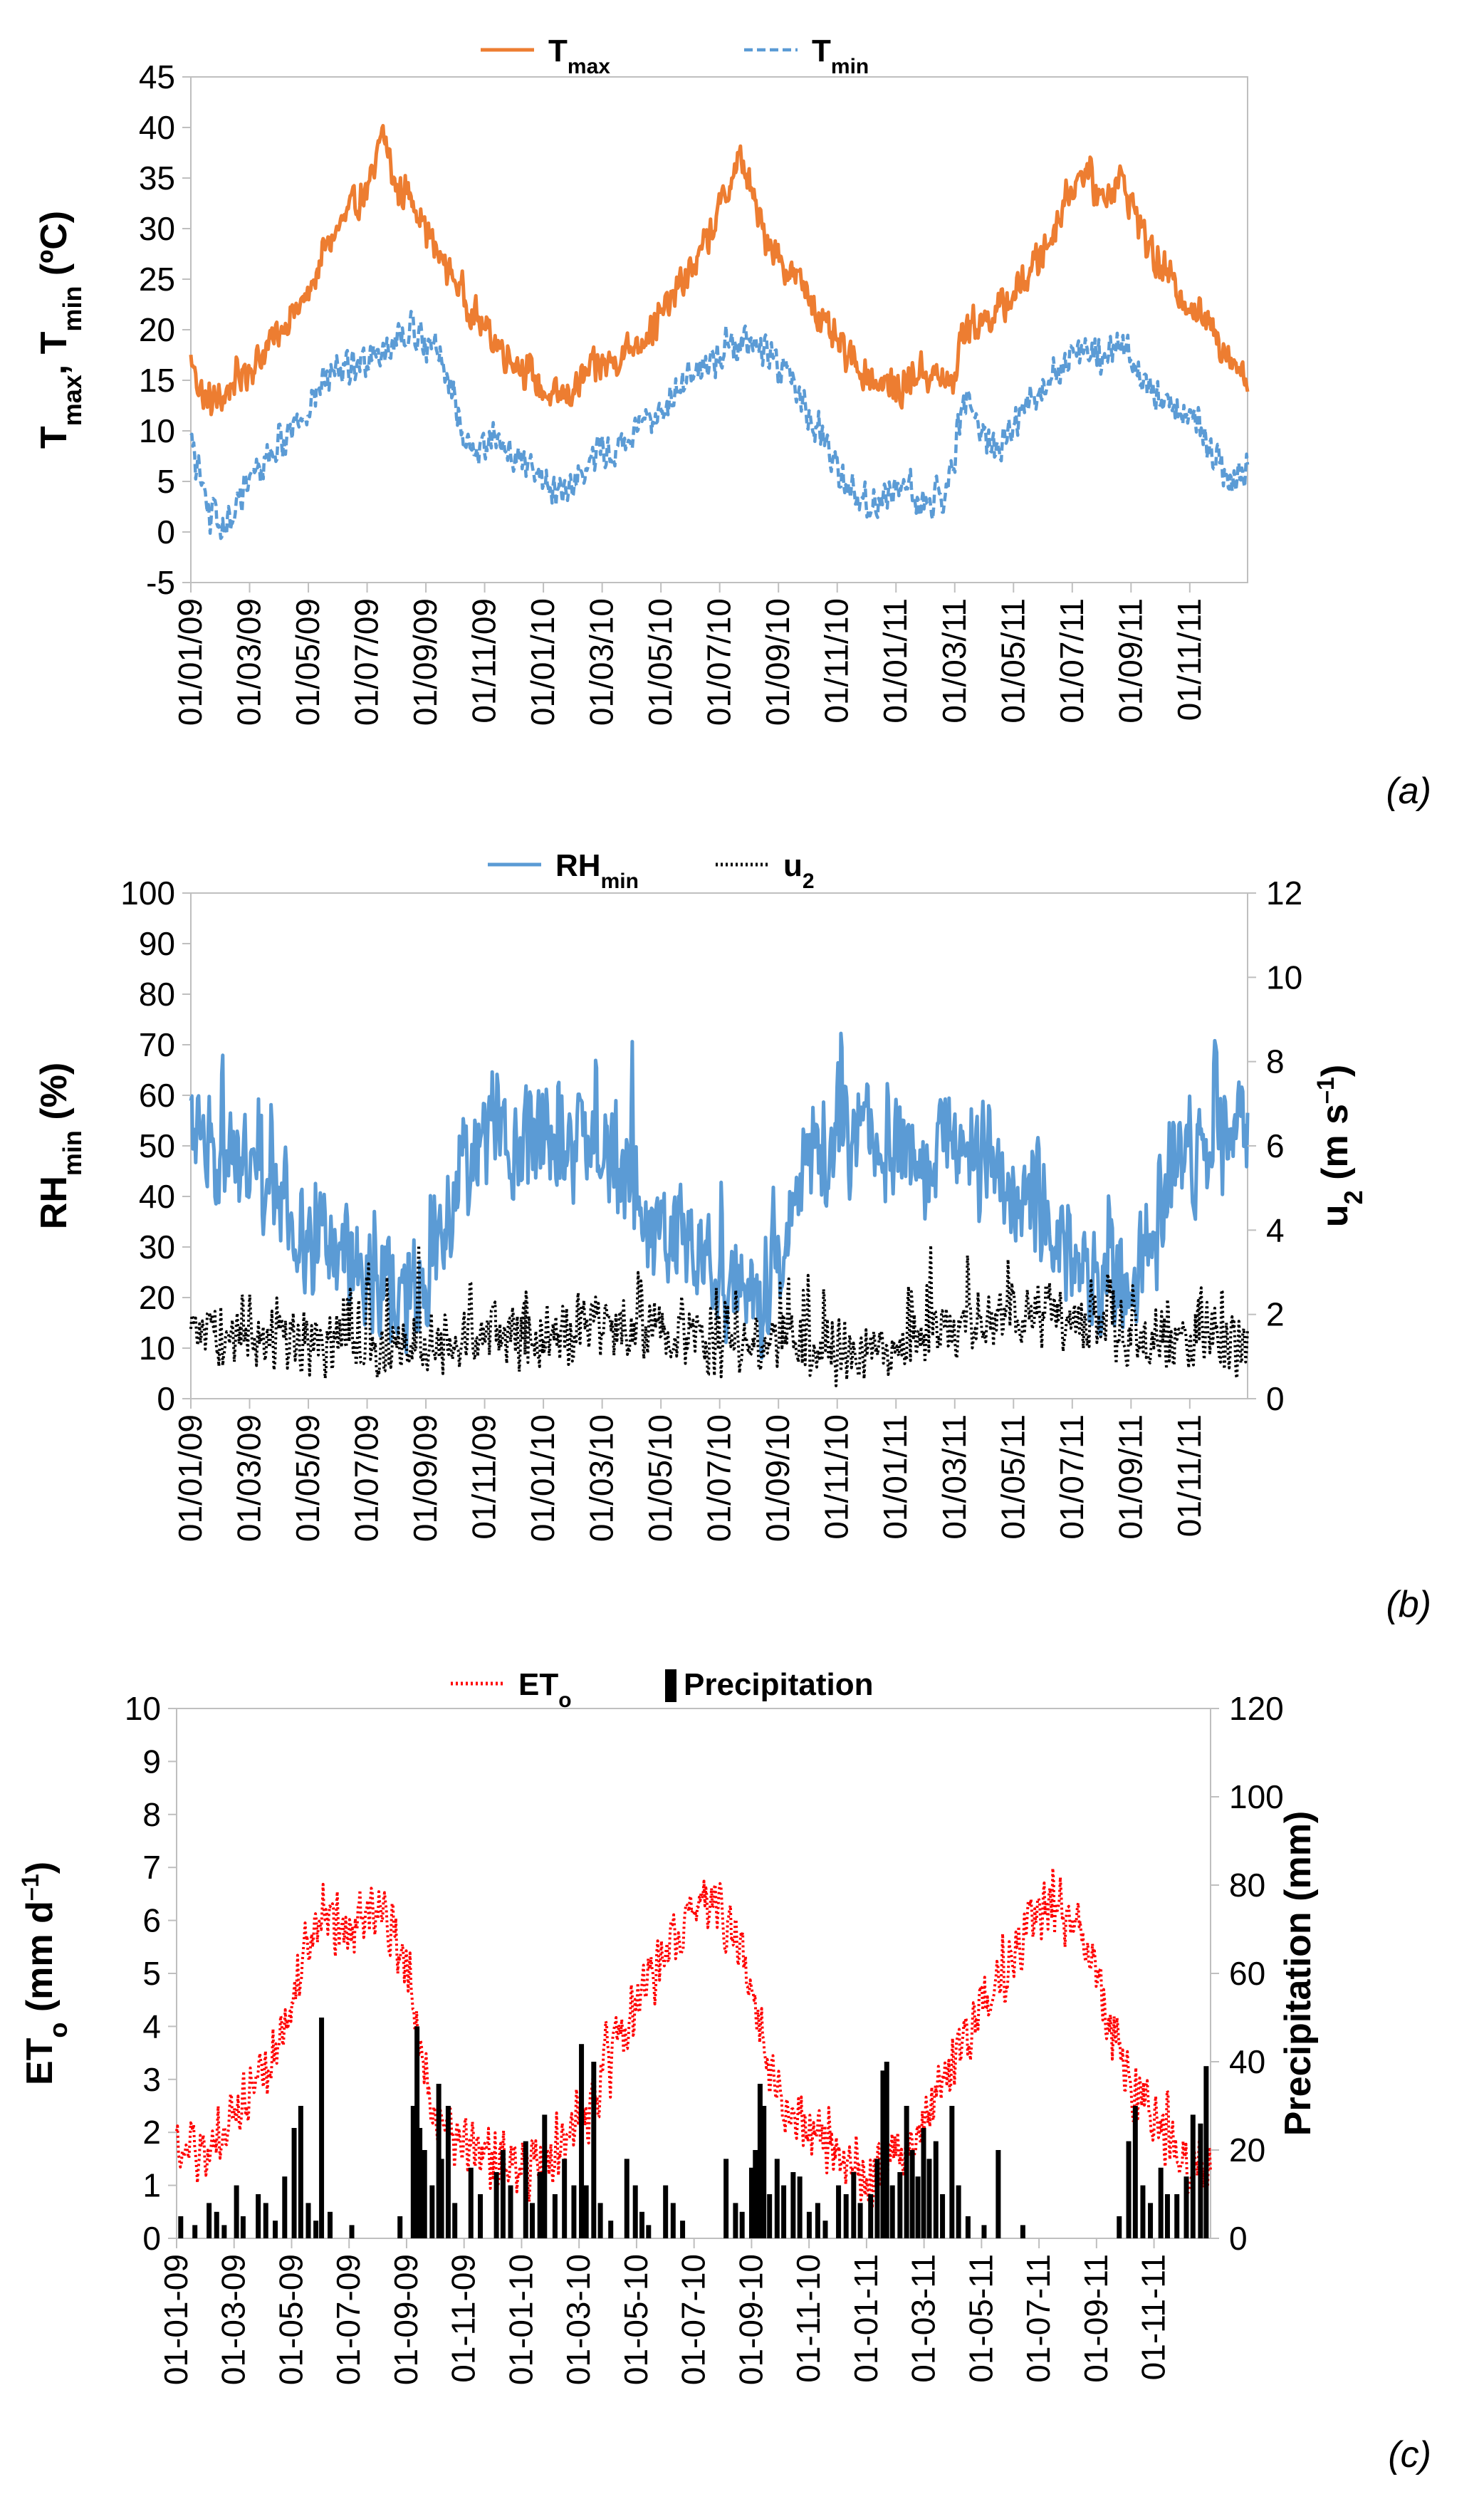 This screenshot has height=2494, width=1484. What do you see at coordinates (157, 178) in the screenshot?
I see `y-tick-label: 35` at bounding box center [157, 178].